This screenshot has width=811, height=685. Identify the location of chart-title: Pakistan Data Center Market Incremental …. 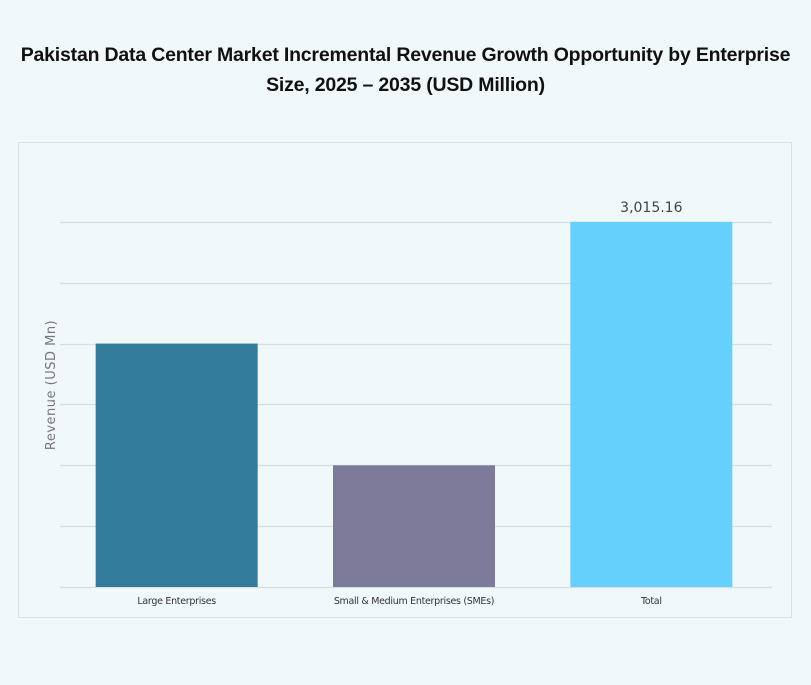
(405, 70).